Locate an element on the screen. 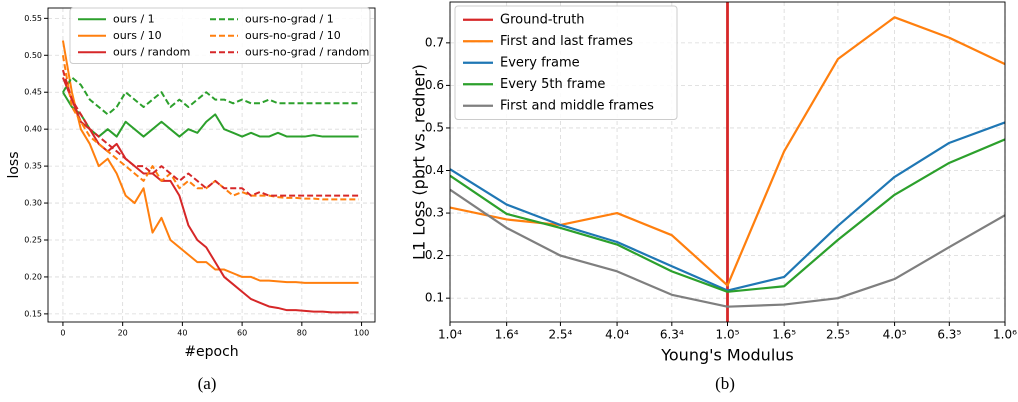 This screenshot has height=402, width=1018. x-tick-label: 2.5⁵ is located at coordinates (838, 335).